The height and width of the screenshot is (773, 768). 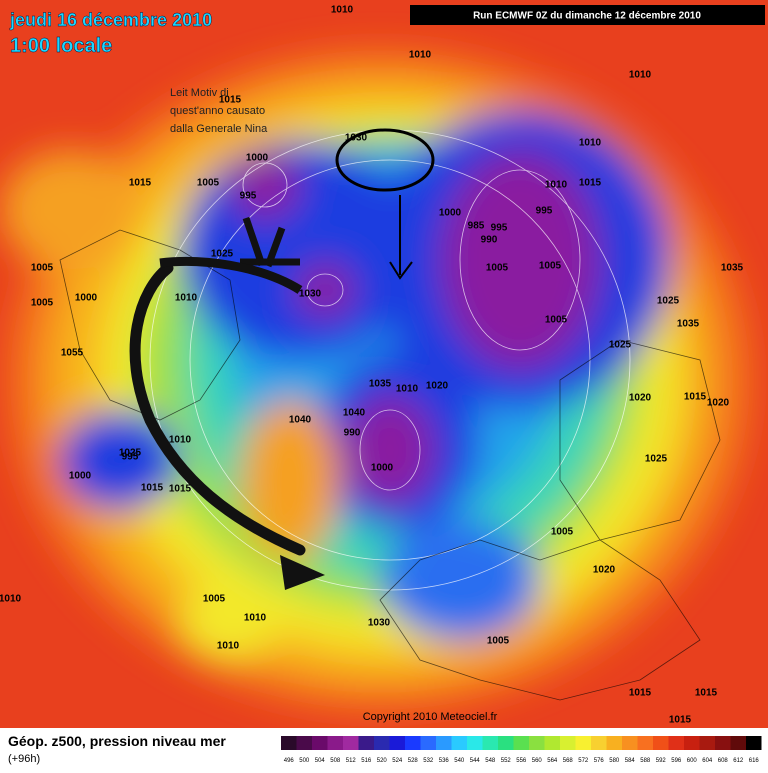 I want to click on annotation: dalla Generale Nina, so click(x=219, y=129).